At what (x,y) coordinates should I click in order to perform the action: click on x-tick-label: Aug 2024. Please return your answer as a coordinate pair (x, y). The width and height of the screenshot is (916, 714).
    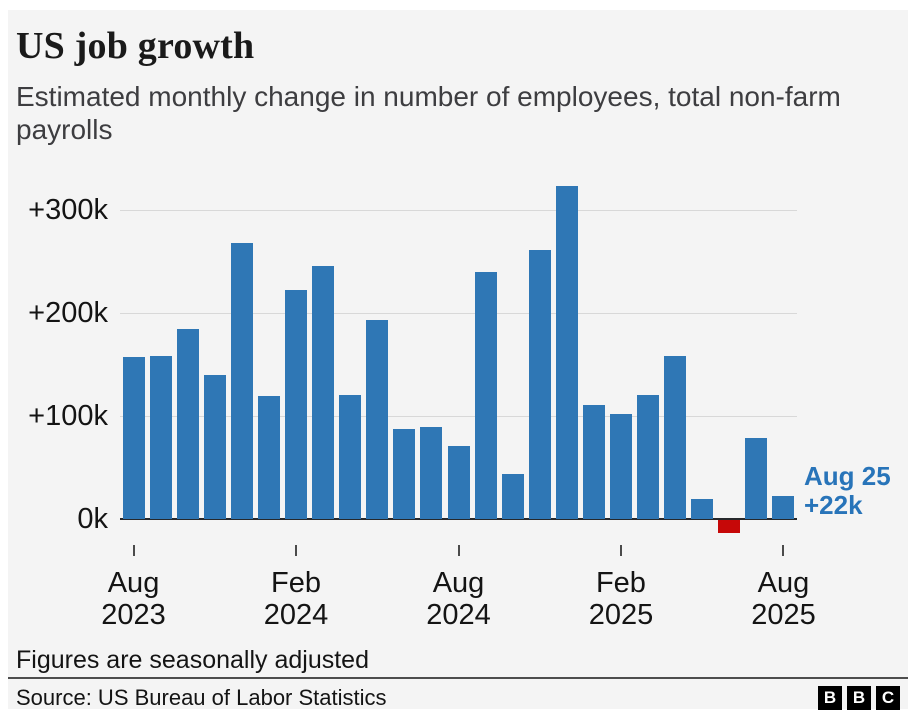
    Looking at the image, I should click on (458, 599).